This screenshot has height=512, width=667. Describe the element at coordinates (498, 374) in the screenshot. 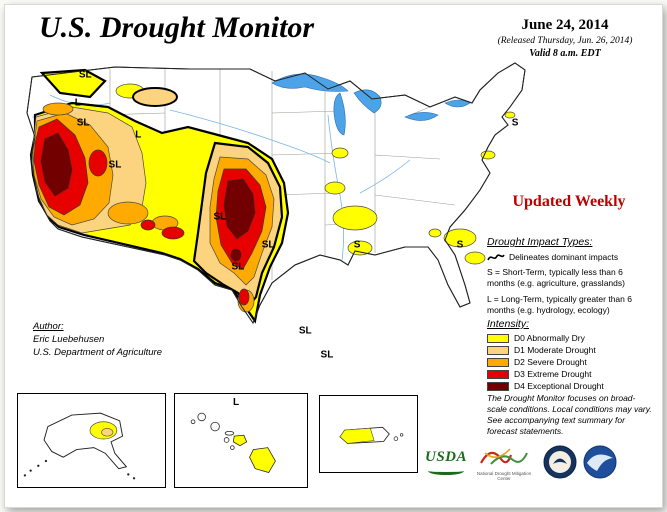

I see `legend-swatch-d3` at that location.